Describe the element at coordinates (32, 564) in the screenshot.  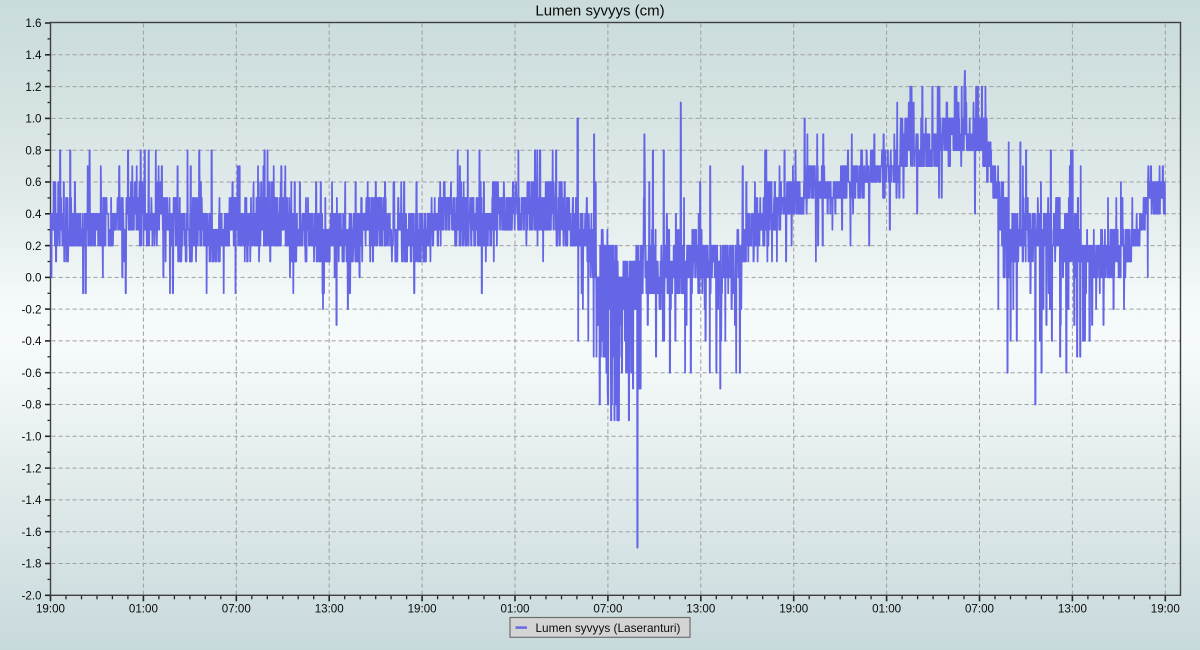
I see `svg-text: -1.8` at that location.